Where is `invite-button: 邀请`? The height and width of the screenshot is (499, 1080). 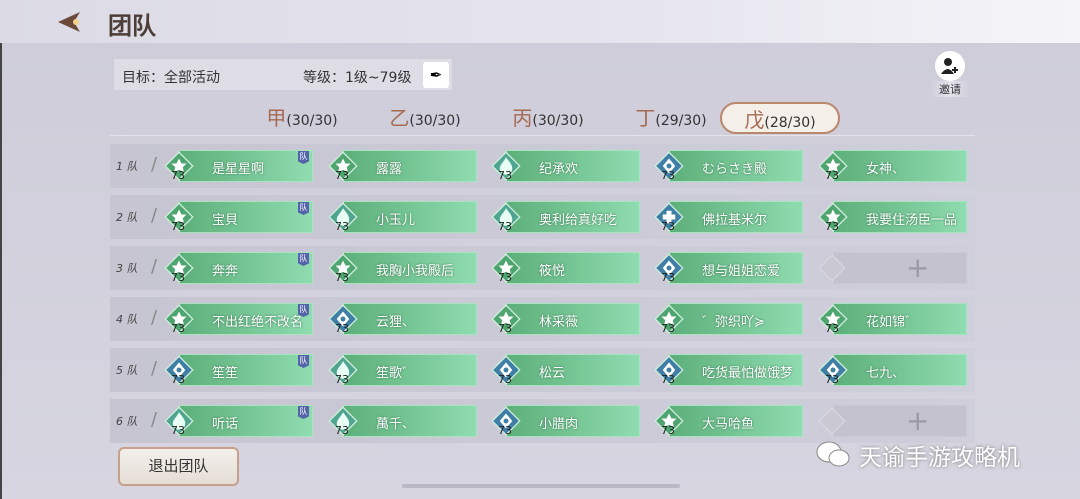
invite-button: 邀请 is located at coordinates (950, 74).